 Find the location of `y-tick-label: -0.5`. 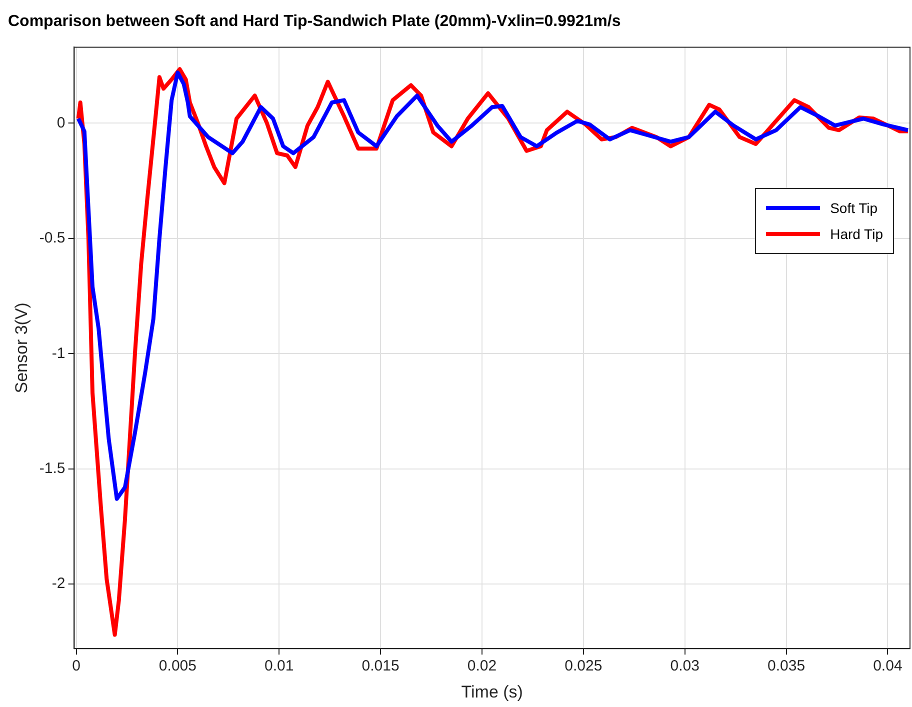

y-tick-label: -0.5 is located at coordinates (52, 238).